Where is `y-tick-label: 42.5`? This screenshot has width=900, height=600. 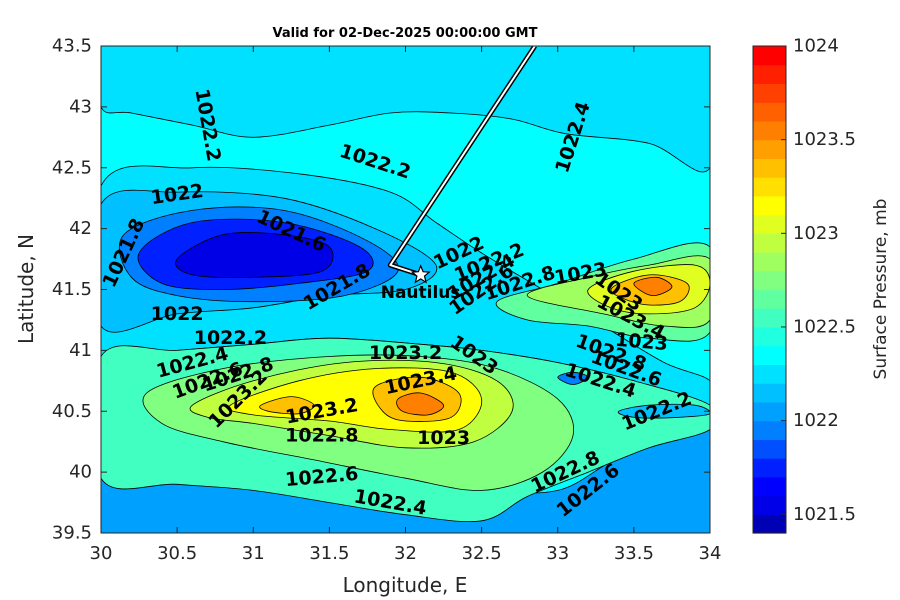 y-tick-label: 42.5 is located at coordinates (72, 167).